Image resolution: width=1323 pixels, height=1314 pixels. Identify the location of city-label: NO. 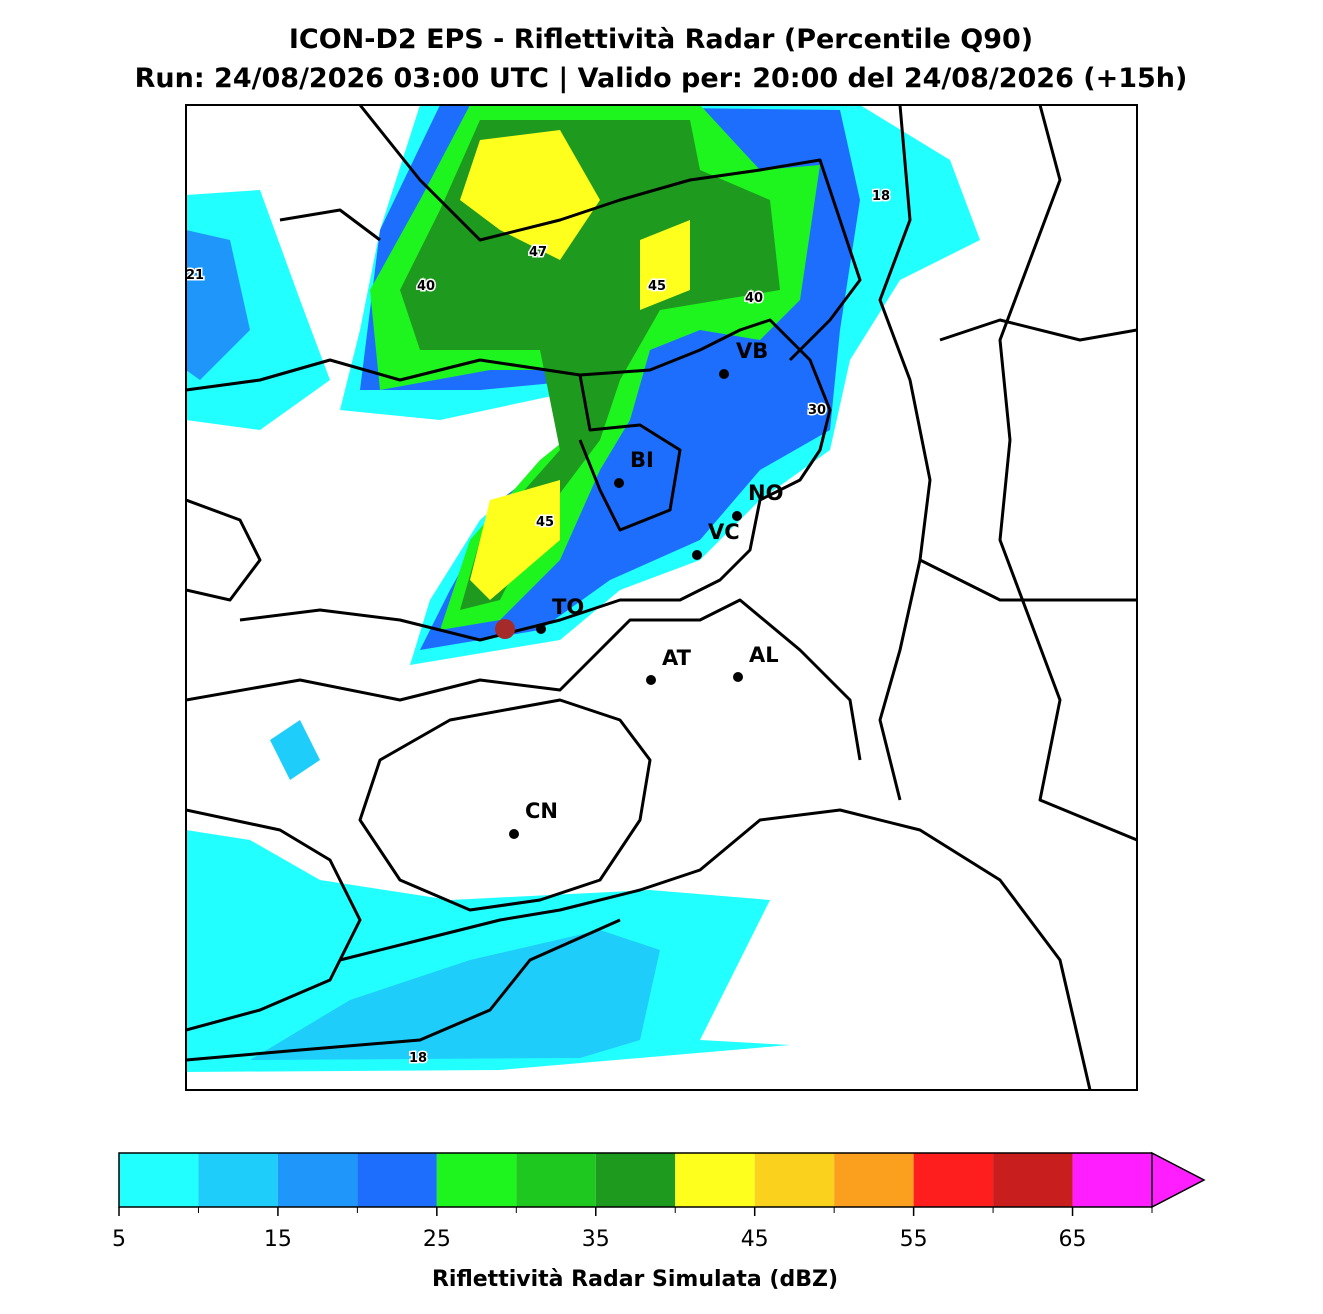
(765, 493).